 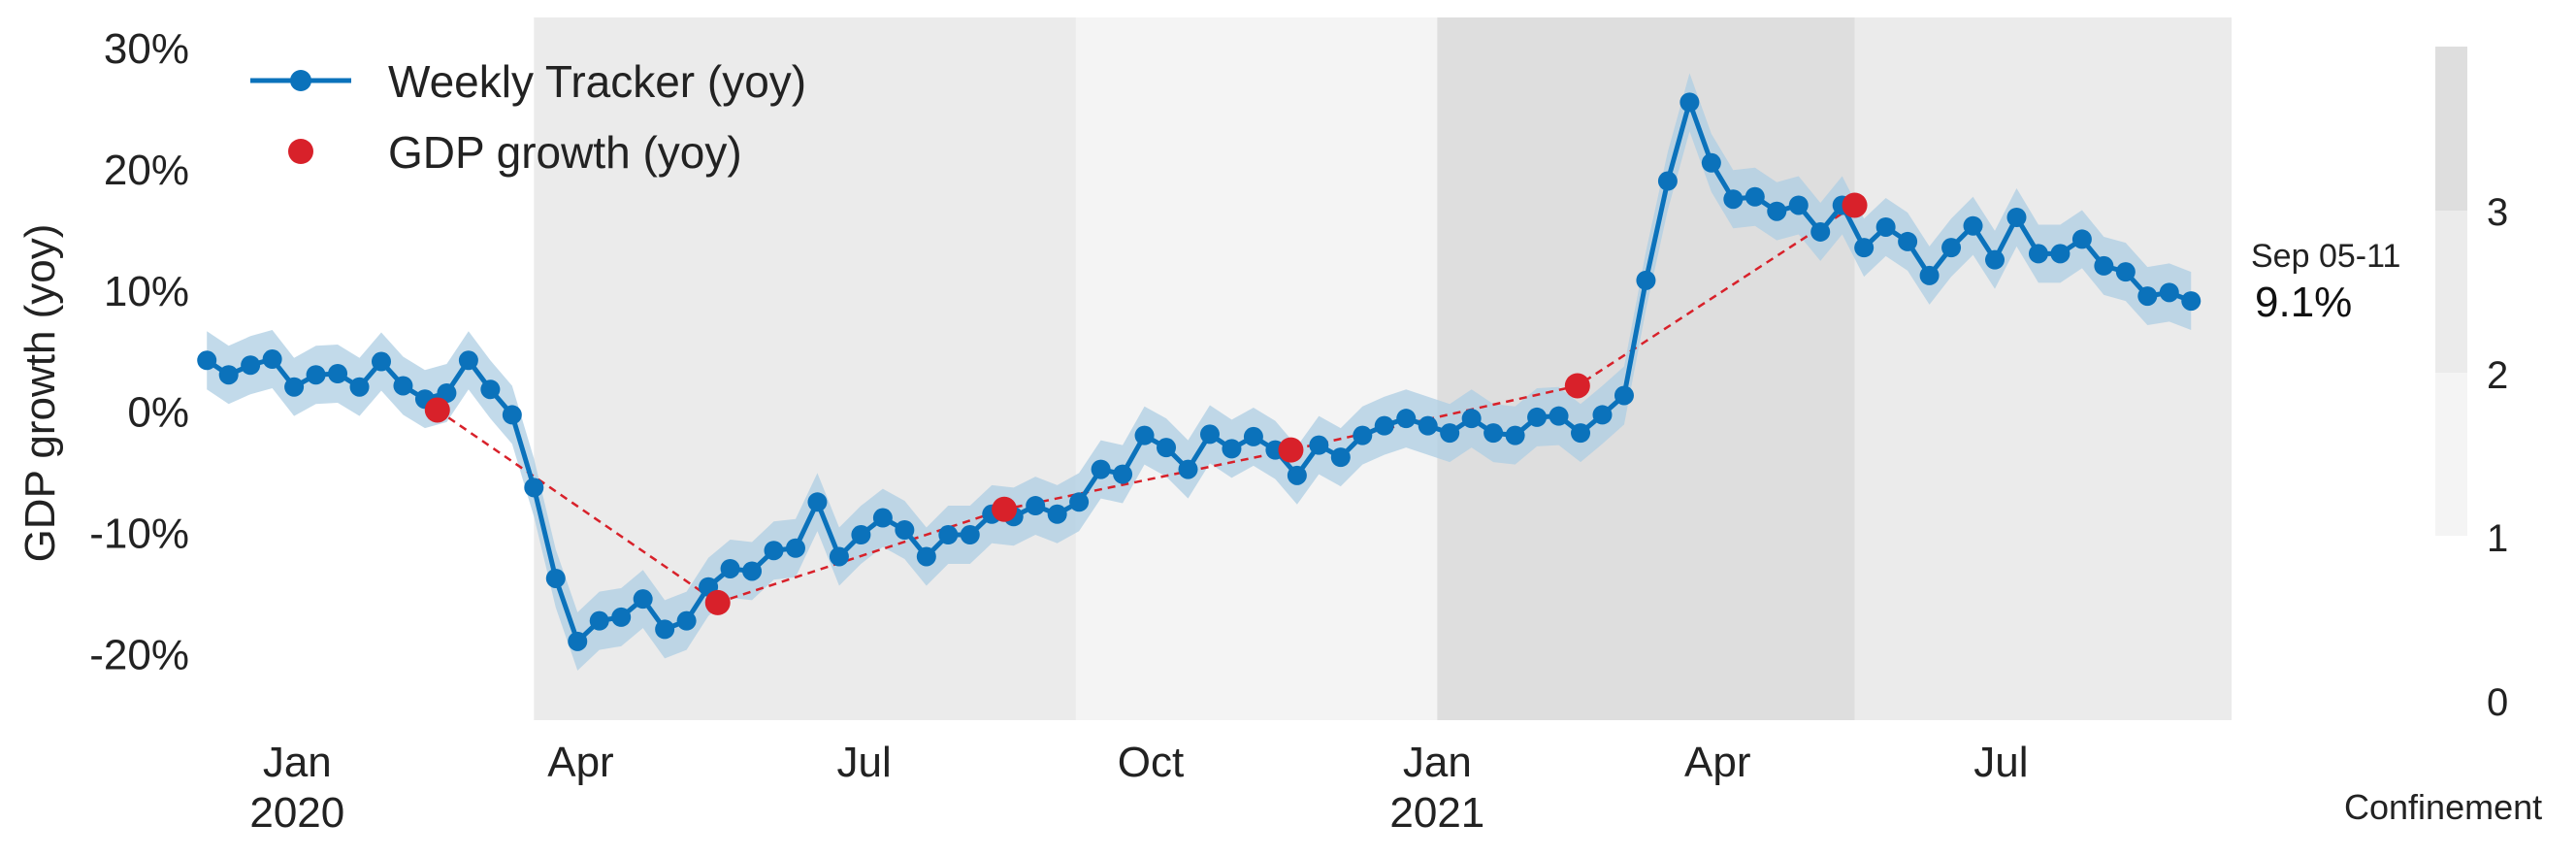 I want to click on legend-gdp-marker-swatch, so click(x=300, y=151).